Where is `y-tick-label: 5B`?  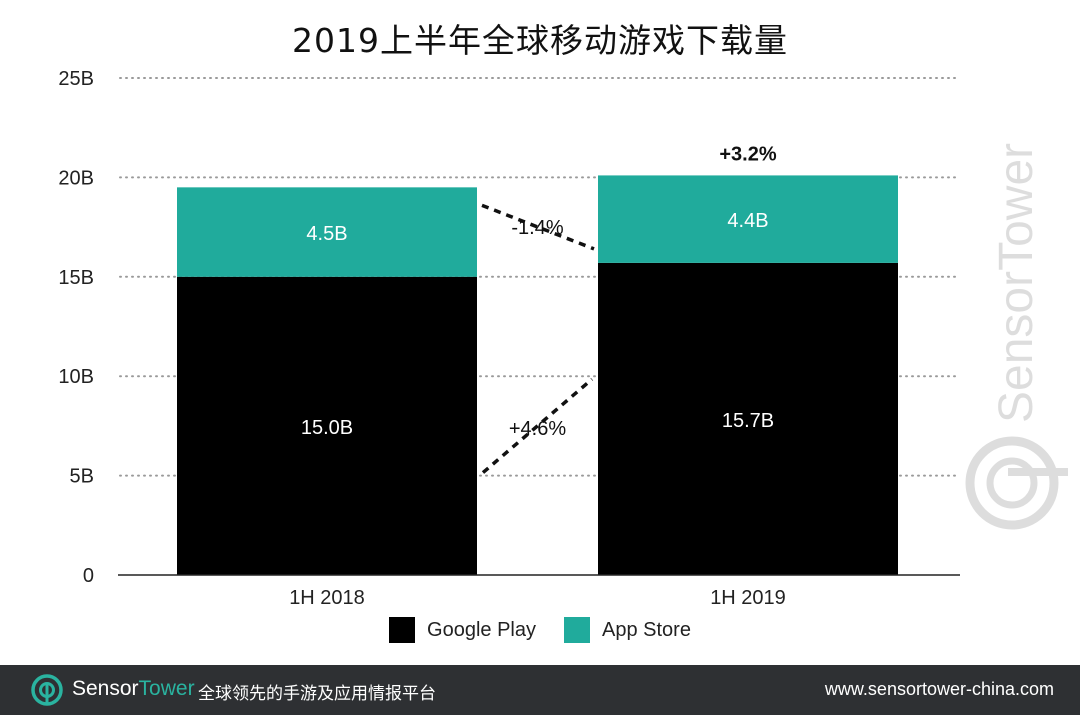 y-tick-label: 5B is located at coordinates (82, 477).